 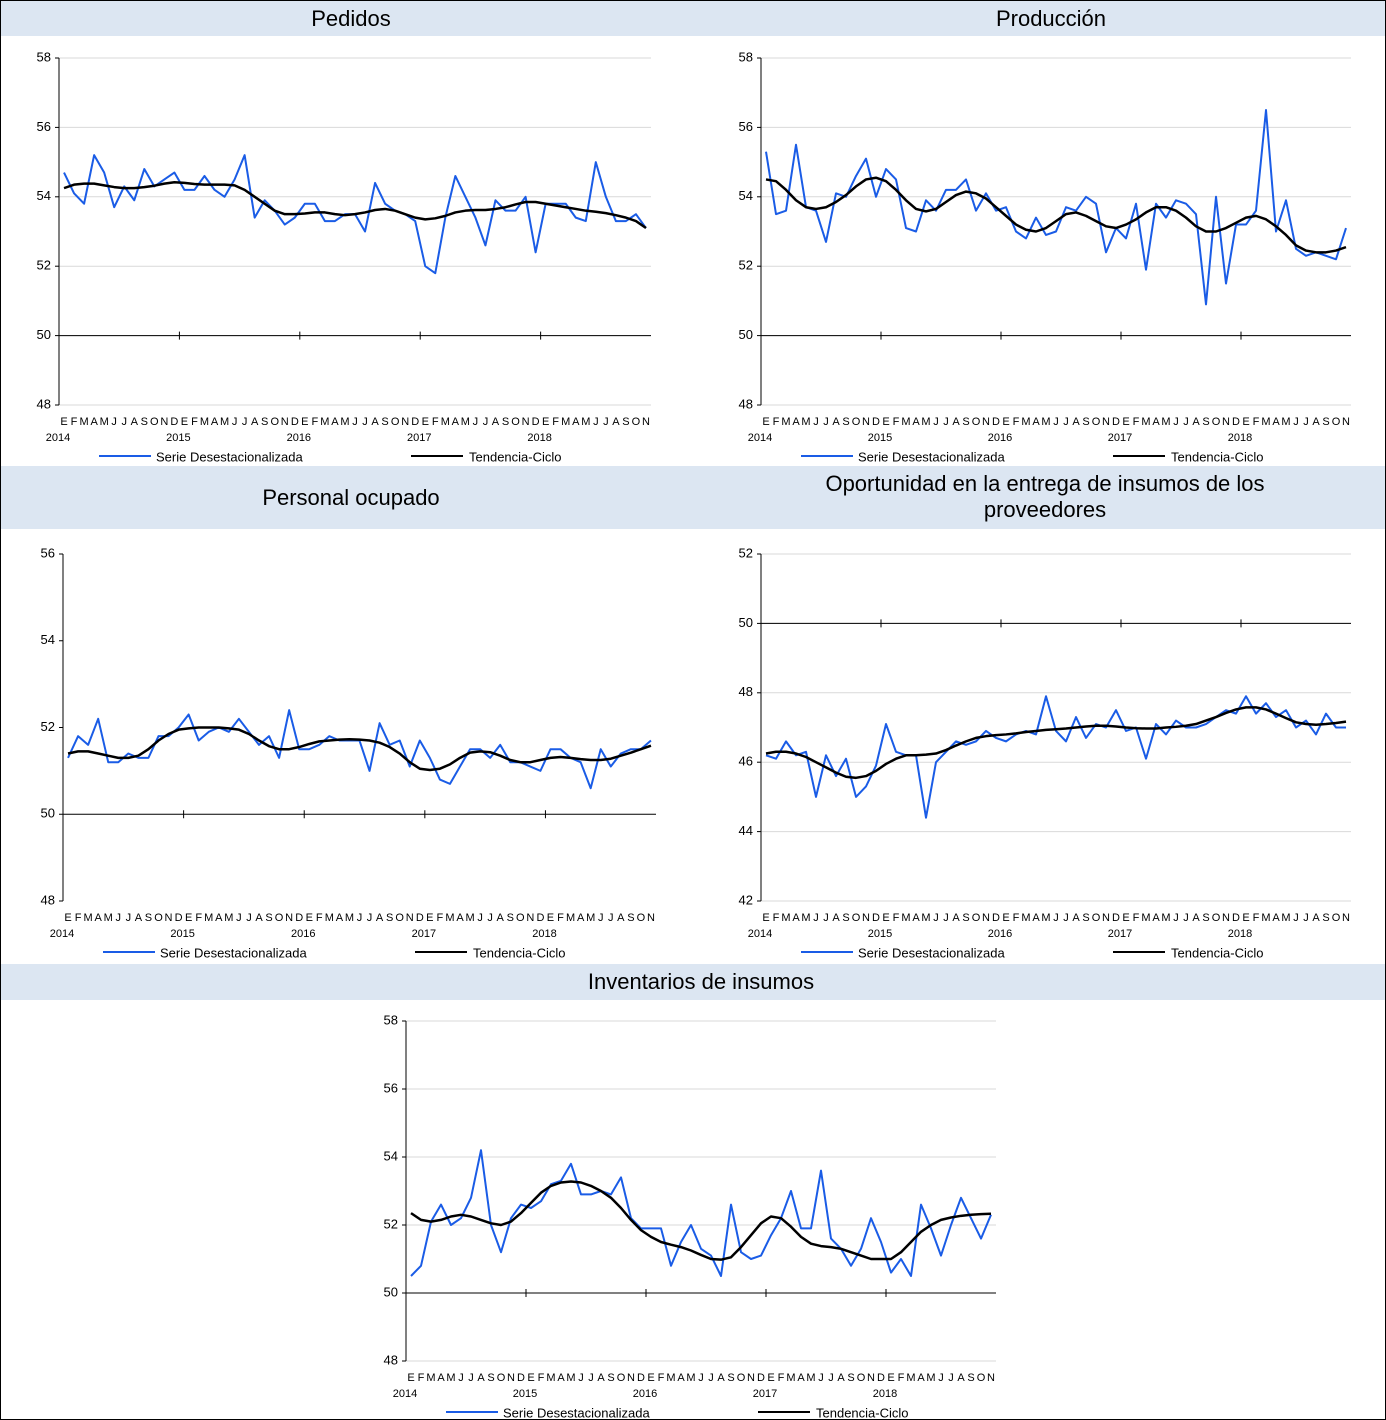 What do you see at coordinates (48, 726) in the screenshot?
I see `y-tick-label: 52` at bounding box center [48, 726].